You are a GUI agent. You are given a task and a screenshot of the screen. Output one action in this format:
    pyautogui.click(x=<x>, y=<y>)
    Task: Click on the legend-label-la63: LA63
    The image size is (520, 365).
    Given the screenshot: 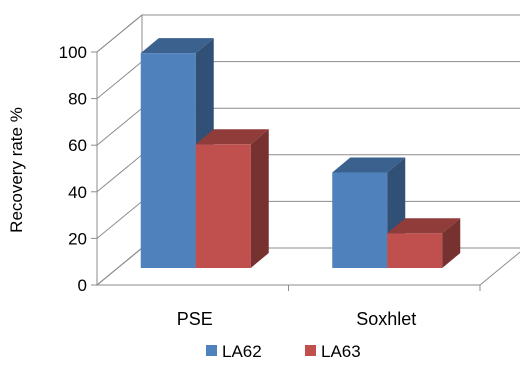 What is the action you would take?
    pyautogui.click(x=341, y=351)
    